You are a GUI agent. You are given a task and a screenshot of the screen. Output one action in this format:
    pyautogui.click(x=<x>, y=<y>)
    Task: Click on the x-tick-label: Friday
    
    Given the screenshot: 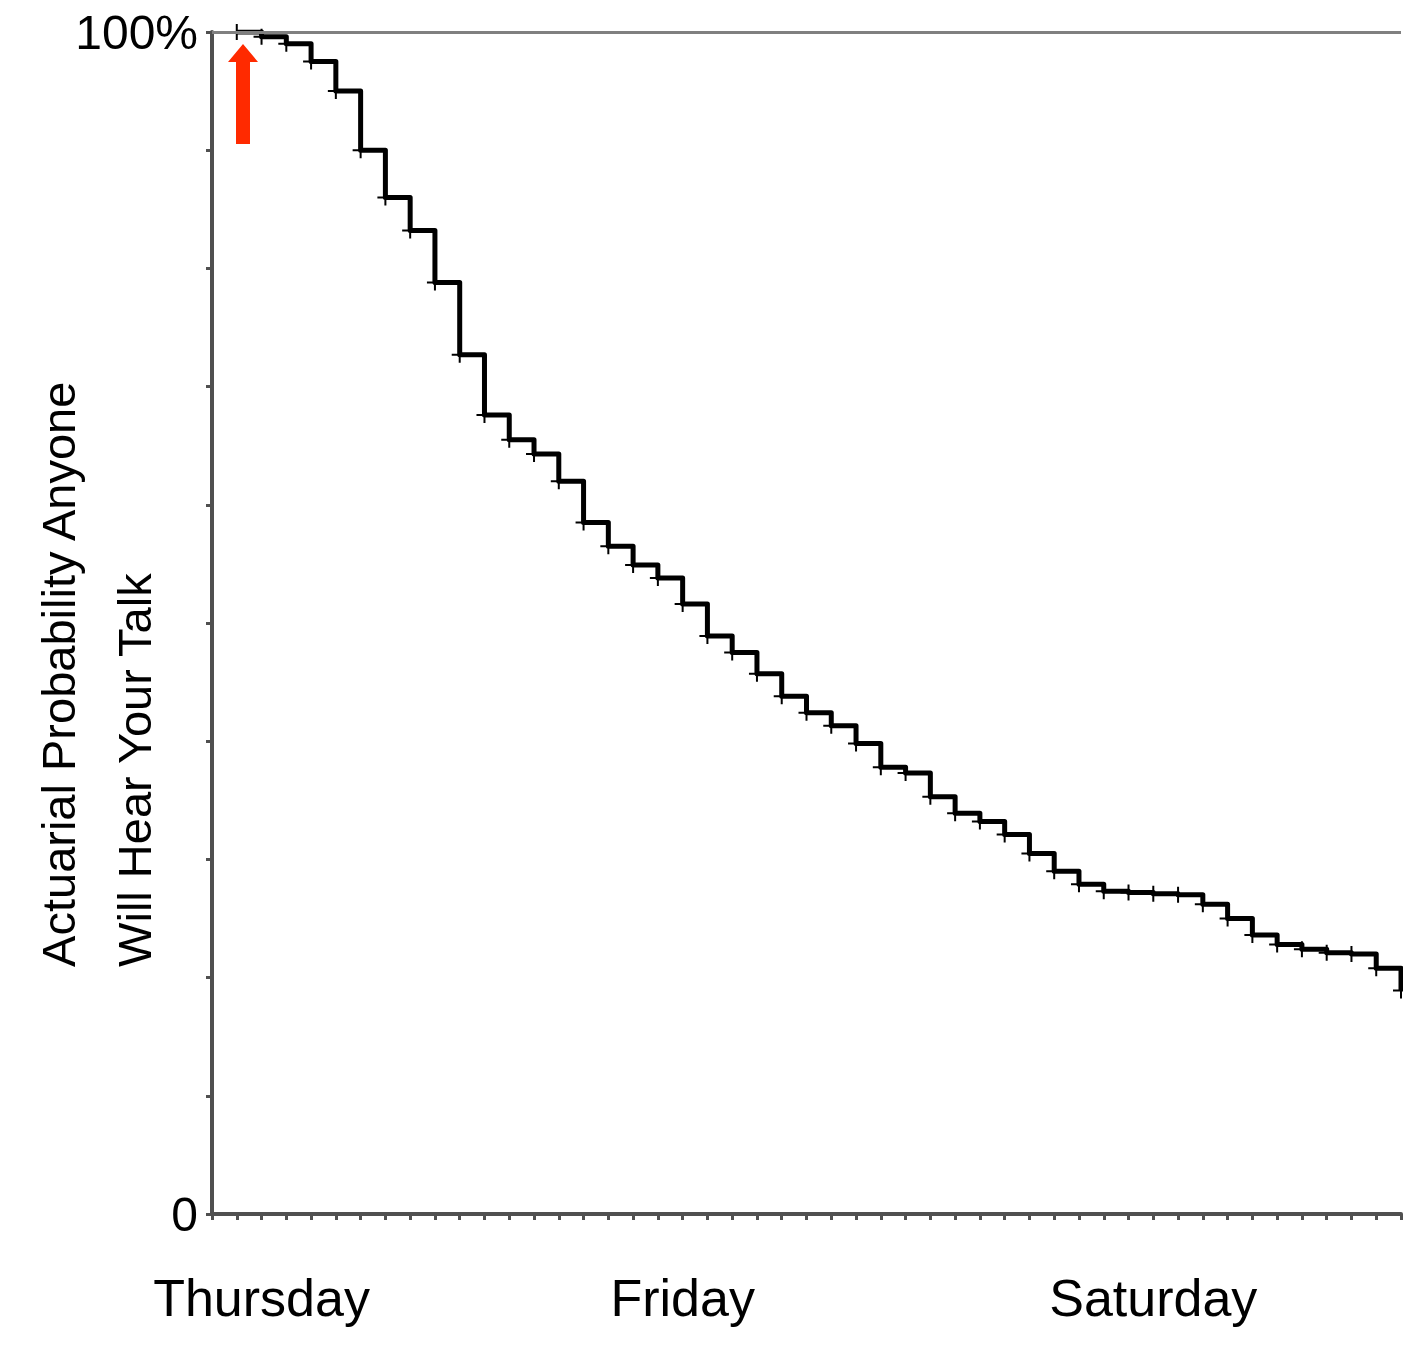 What is the action you would take?
    pyautogui.click(x=682, y=1298)
    